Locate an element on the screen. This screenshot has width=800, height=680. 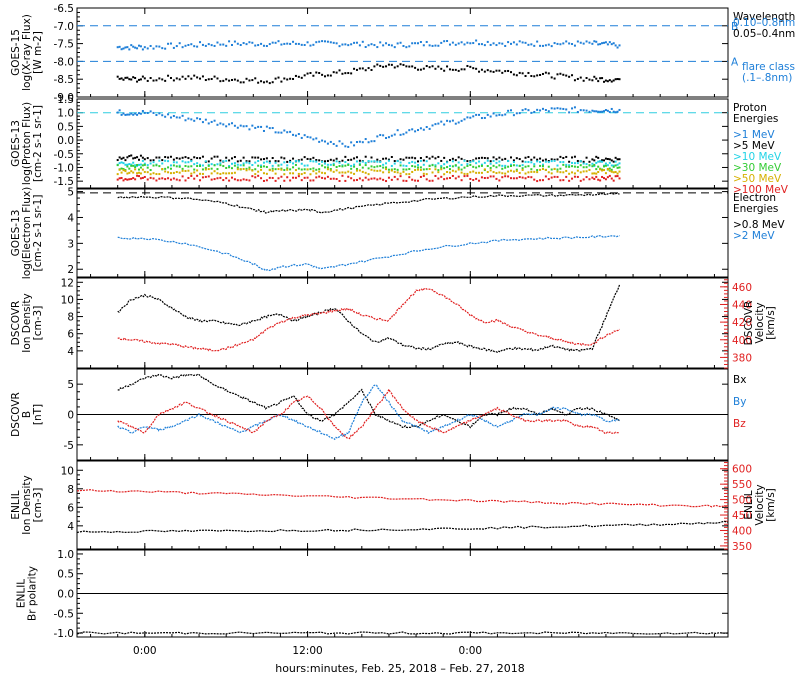
y-tick-label: 5 is located at coordinates (70, 193).